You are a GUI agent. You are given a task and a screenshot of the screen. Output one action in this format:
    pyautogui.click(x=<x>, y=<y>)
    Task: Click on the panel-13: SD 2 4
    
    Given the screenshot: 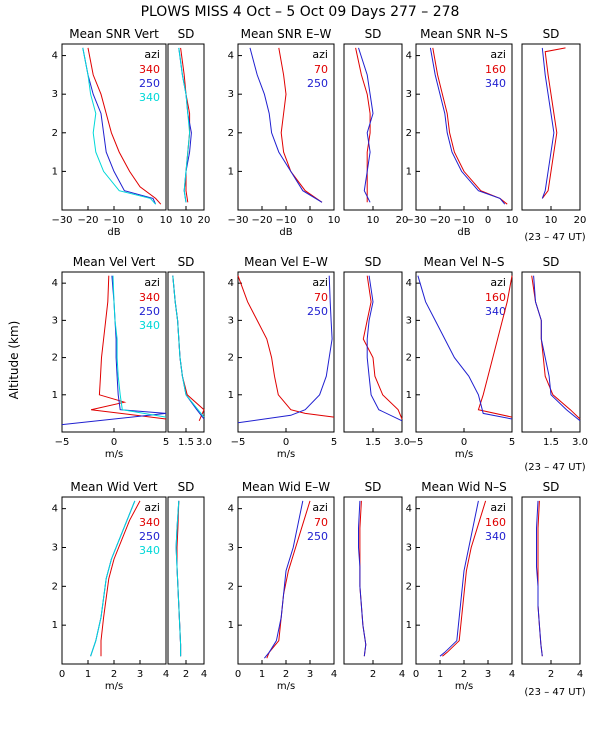 What is the action you would take?
    pyautogui.click(x=187, y=580)
    